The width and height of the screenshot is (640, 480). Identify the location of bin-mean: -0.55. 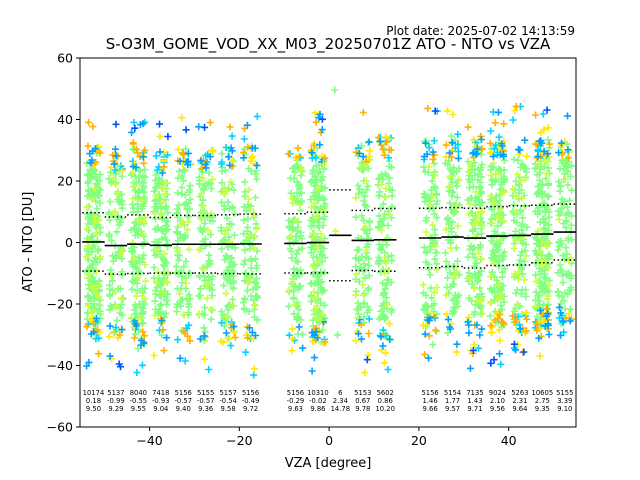
(139, 401).